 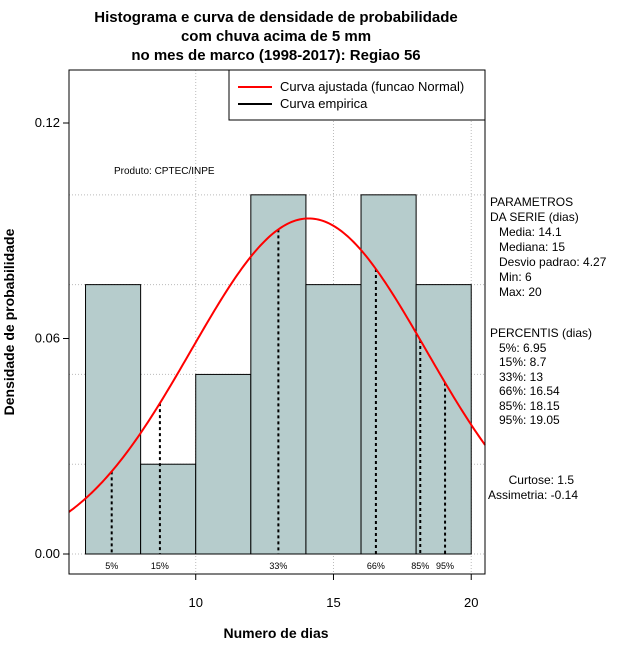 What do you see at coordinates (47, 122) in the screenshot?
I see `y-tick-label: 0.12` at bounding box center [47, 122].